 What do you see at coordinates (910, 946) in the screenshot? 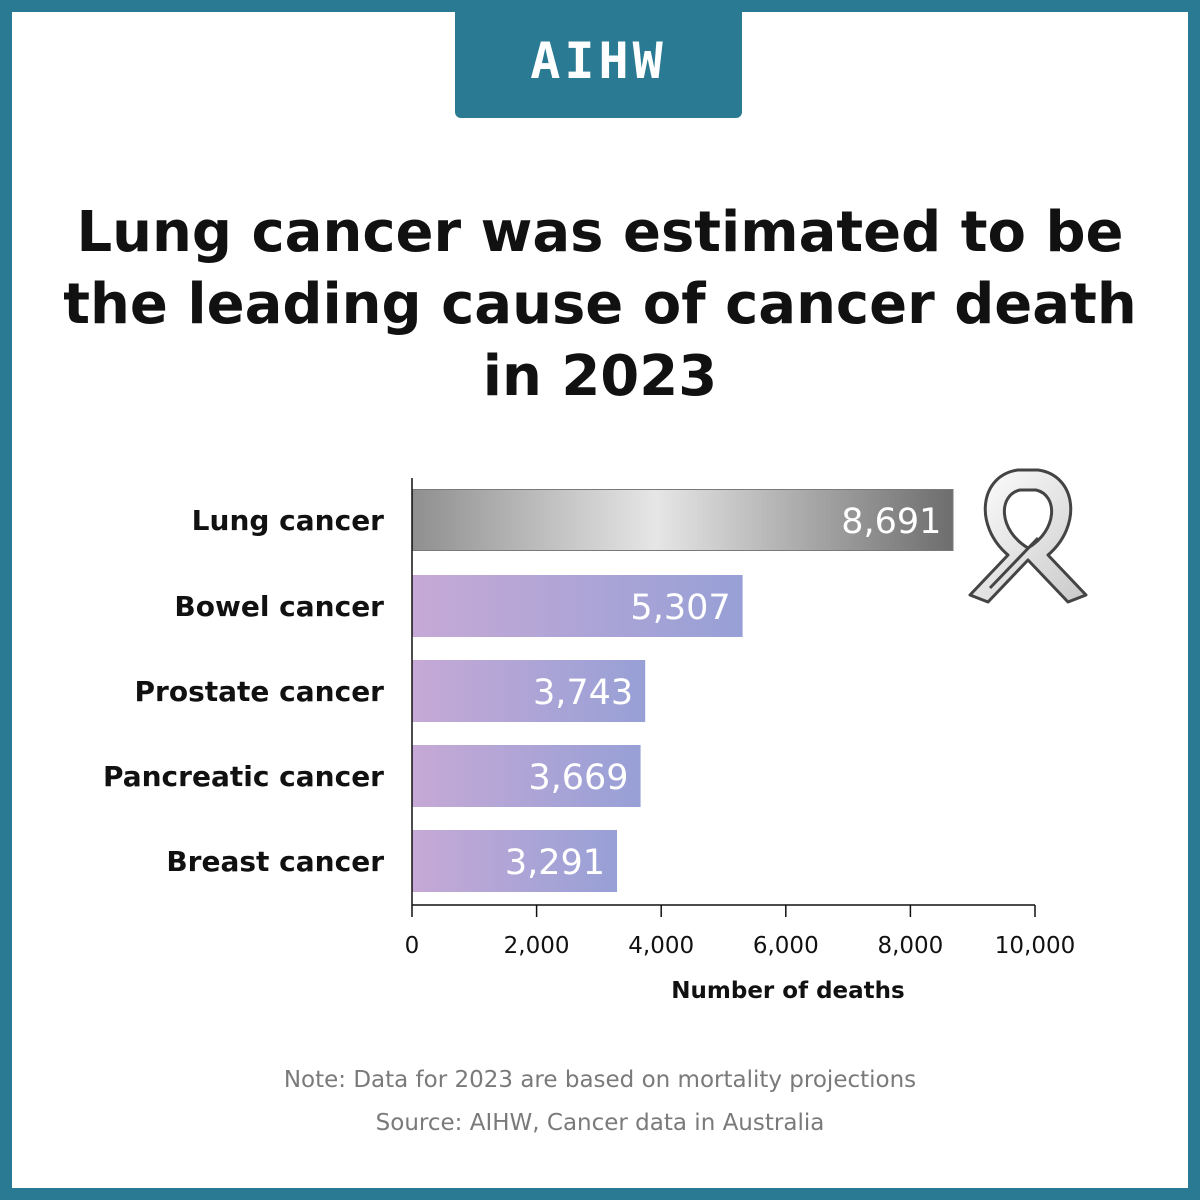
I see `x-tick-label: 8,000` at bounding box center [910, 946].